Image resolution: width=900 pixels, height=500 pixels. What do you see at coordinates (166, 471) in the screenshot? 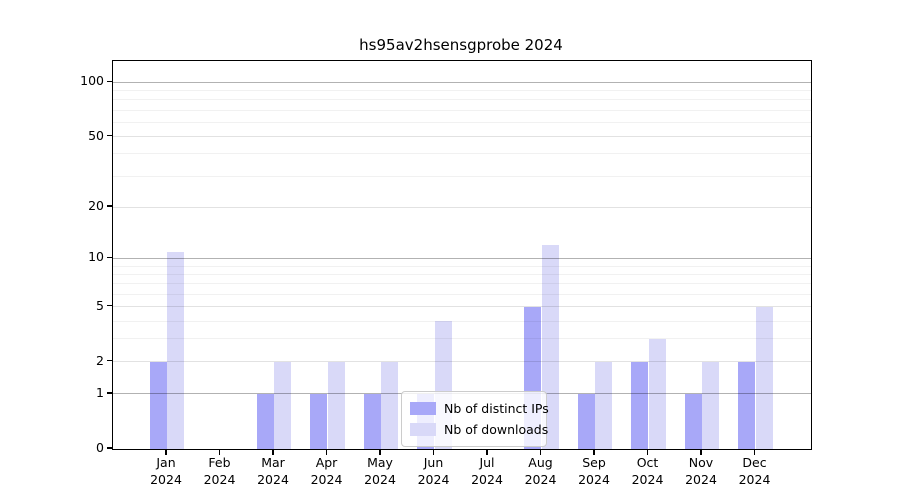
I see `x-tick-label: Jan 2024` at bounding box center [166, 471].